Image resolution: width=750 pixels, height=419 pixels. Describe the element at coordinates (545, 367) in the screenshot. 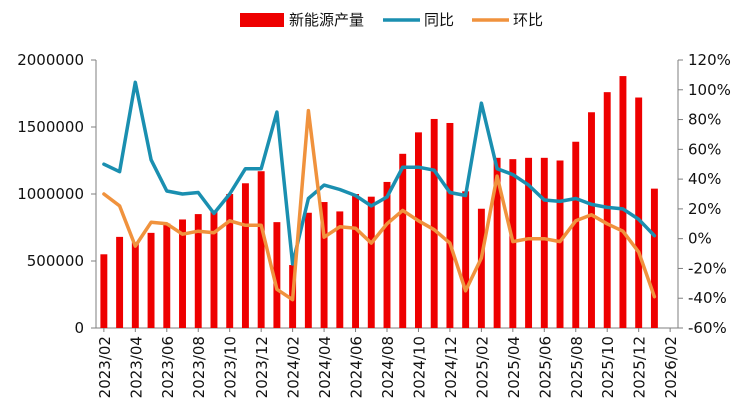

I see `x-tick-label: 2025/06` at that location.